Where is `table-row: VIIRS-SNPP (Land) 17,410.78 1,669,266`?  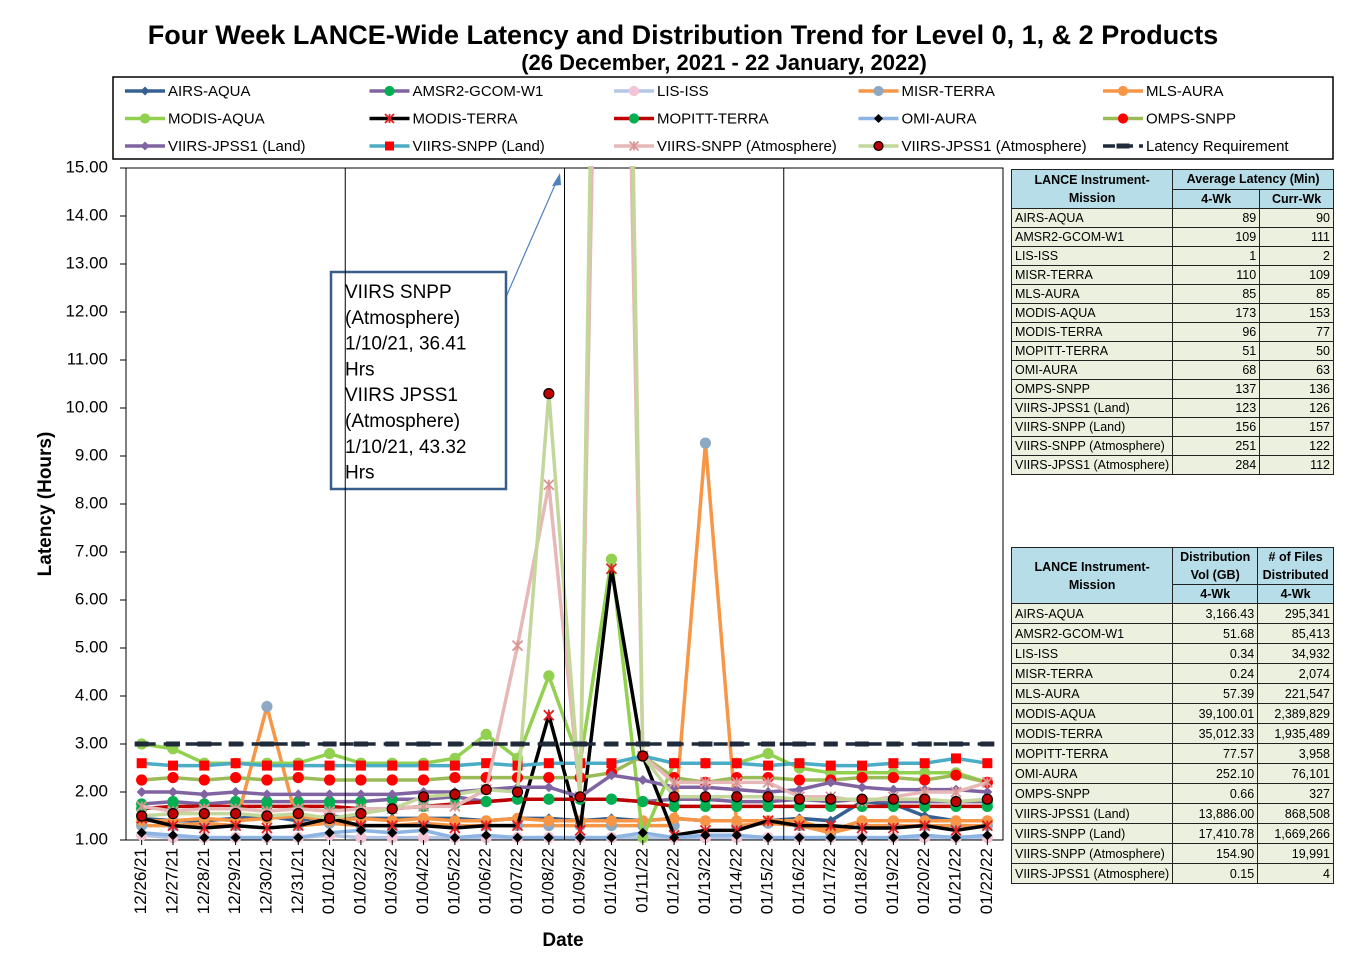 table-row: VIIRS-SNPP (Land) 17,410.78 1,669,266 is located at coordinates (1172, 833).